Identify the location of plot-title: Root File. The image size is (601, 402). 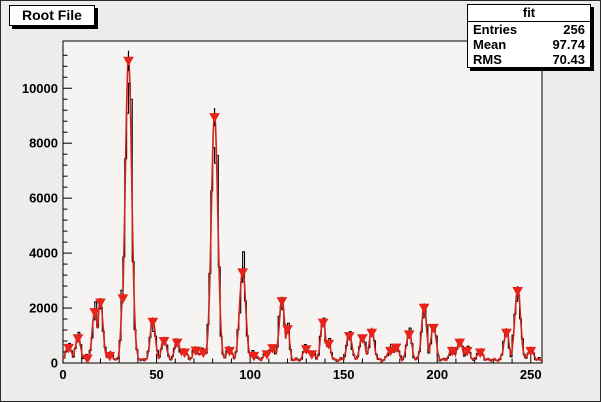
(52, 15).